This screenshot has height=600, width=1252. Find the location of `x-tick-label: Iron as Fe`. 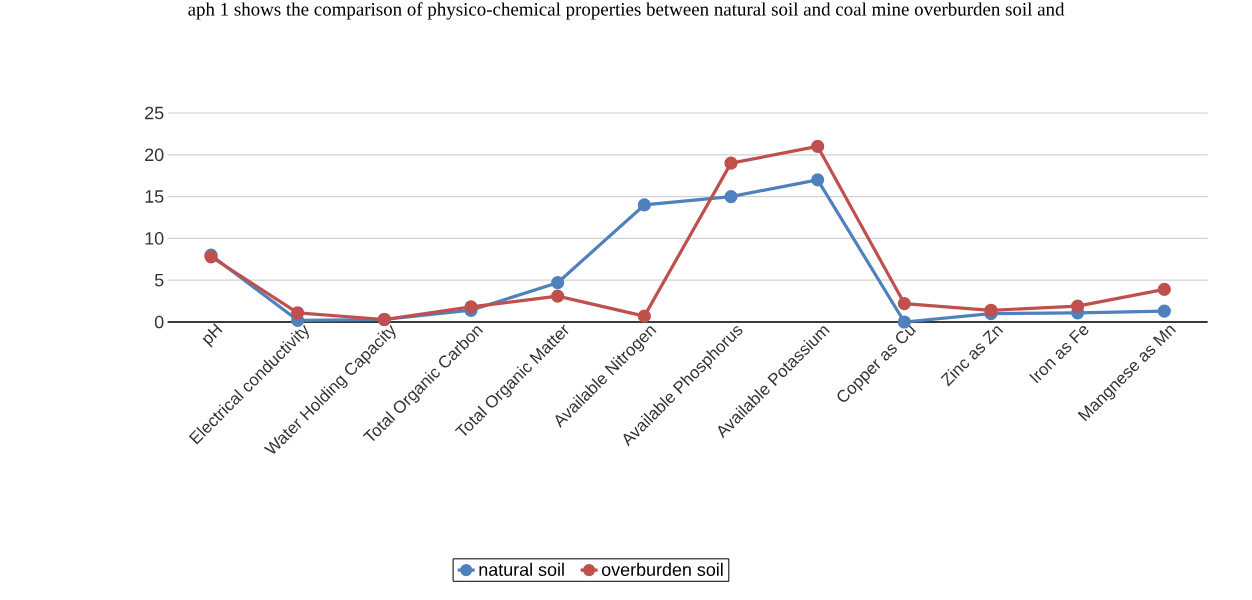

x-tick-label: Iron as Fe is located at coordinates (1059, 355).